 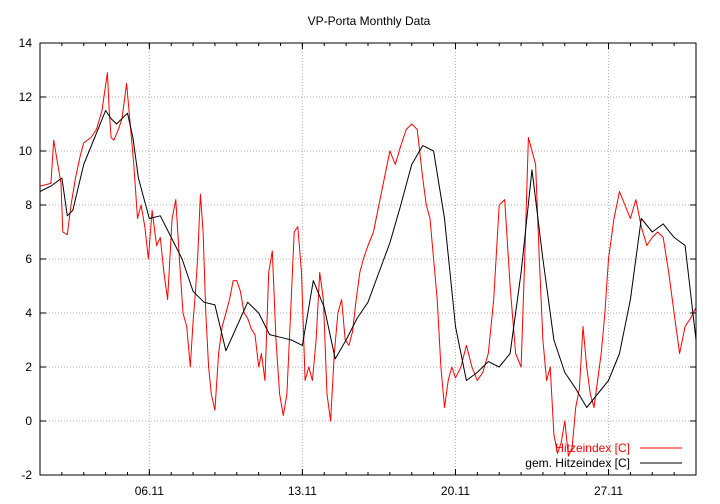 What do you see at coordinates (26, 97) in the screenshot?
I see `y-tick-label: 12` at bounding box center [26, 97].